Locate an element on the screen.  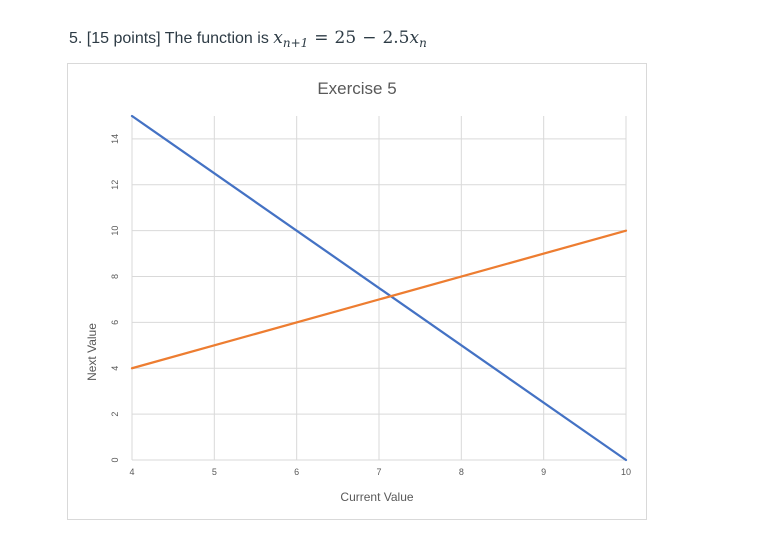
y-tick-label: 10 is located at coordinates (115, 231).